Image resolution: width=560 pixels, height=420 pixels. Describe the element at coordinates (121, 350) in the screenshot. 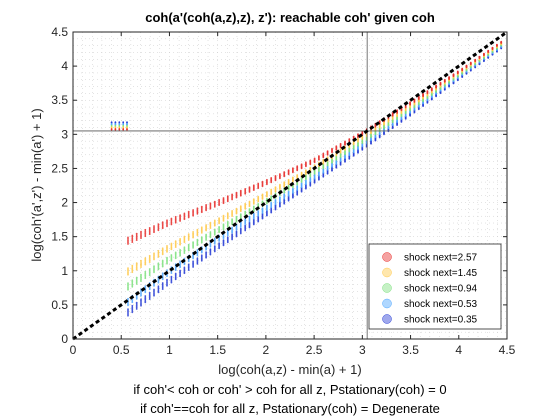

I see `x-tick-label: 0.5` at that location.